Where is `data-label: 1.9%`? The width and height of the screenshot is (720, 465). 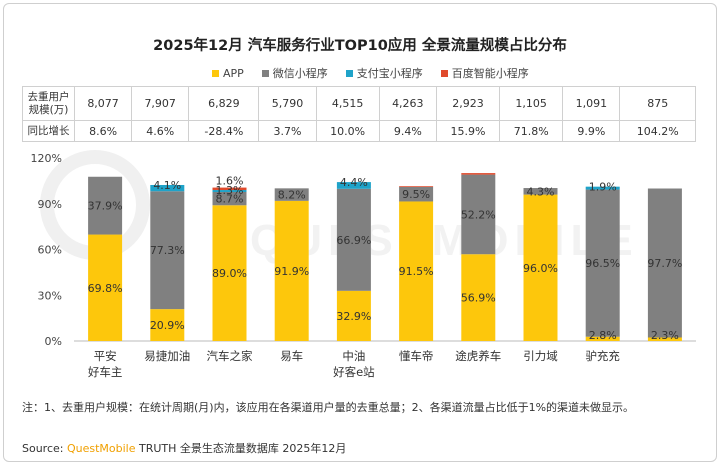 data-label: 1.9% is located at coordinates (603, 187).